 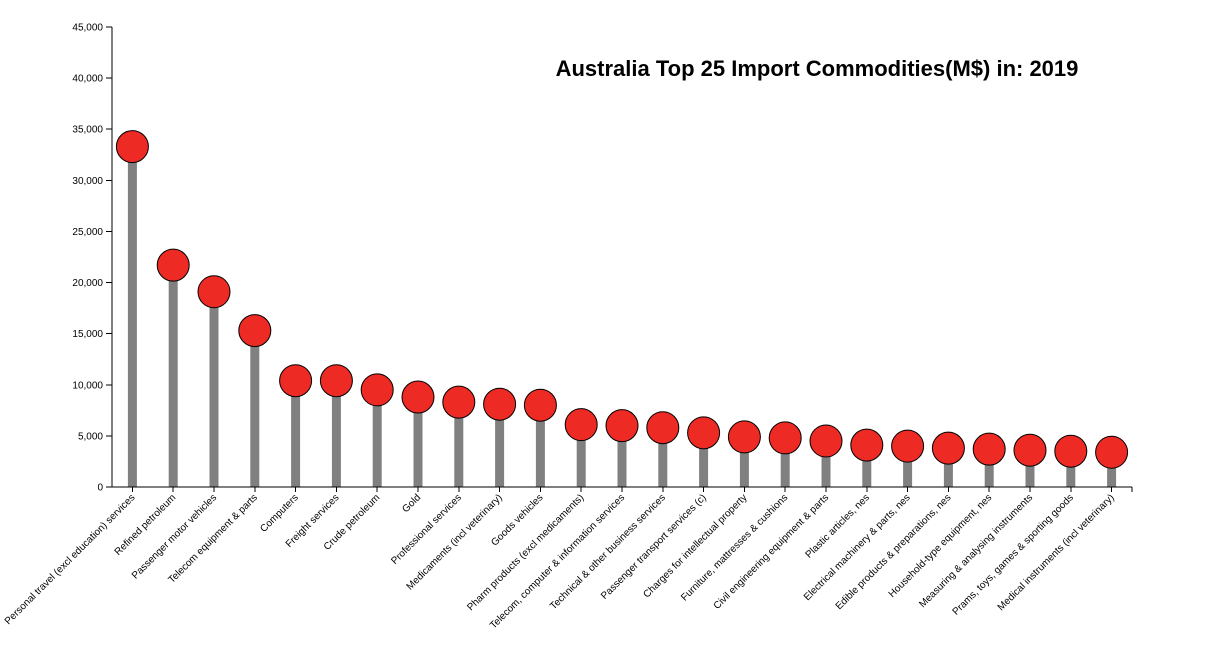 What do you see at coordinates (174, 536) in the screenshot?
I see `x-tick-label: Passenger motor vehicles` at bounding box center [174, 536].